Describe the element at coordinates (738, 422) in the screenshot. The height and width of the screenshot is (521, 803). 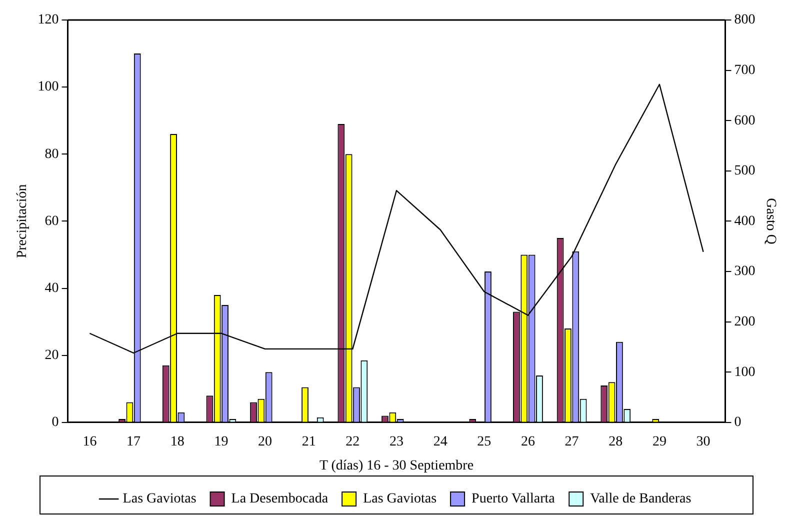
I see `y2-tick-label: 0` at that location.